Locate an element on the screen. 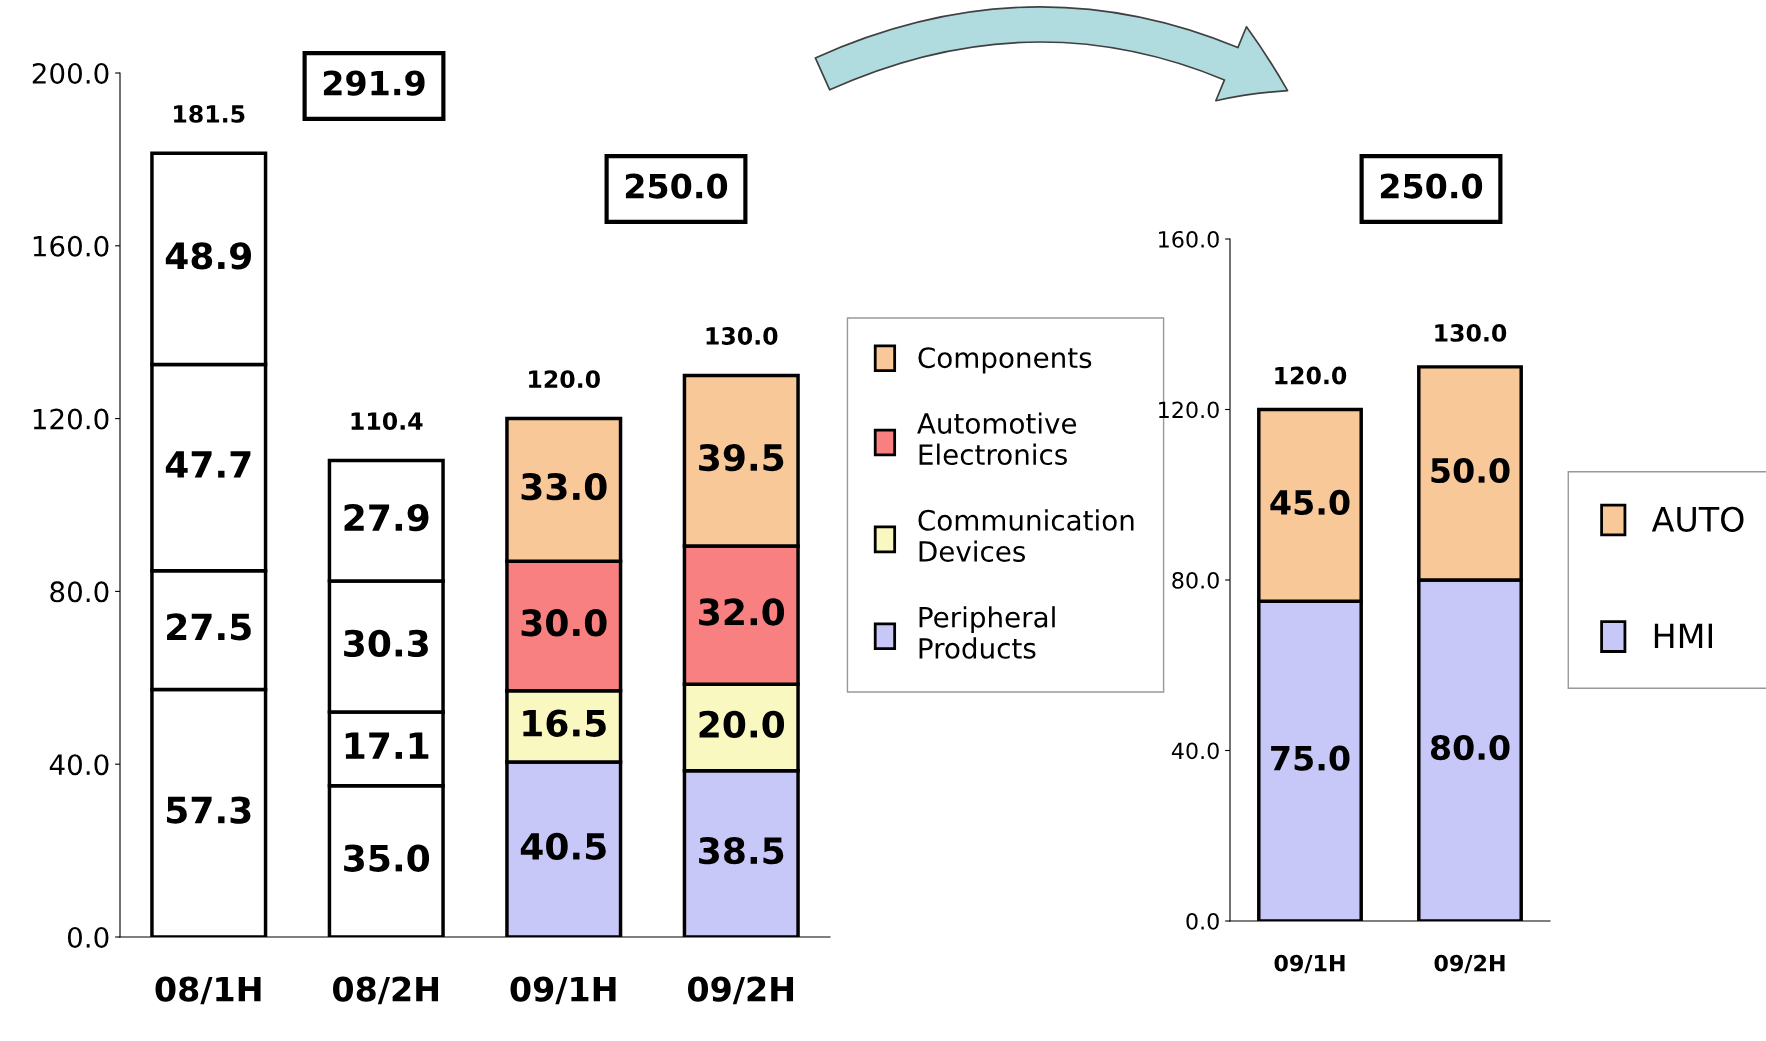 The image size is (1766, 1041). data-label: 17.1 is located at coordinates (387, 745).